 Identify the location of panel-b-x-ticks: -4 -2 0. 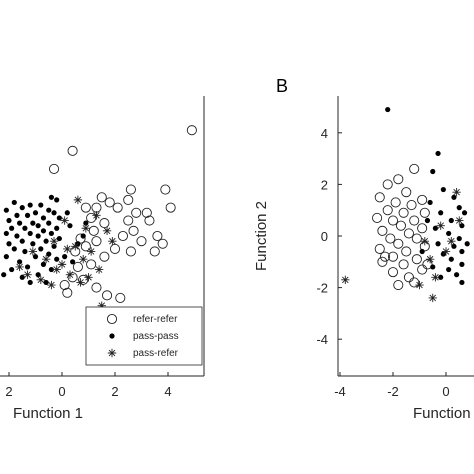
(392, 385).